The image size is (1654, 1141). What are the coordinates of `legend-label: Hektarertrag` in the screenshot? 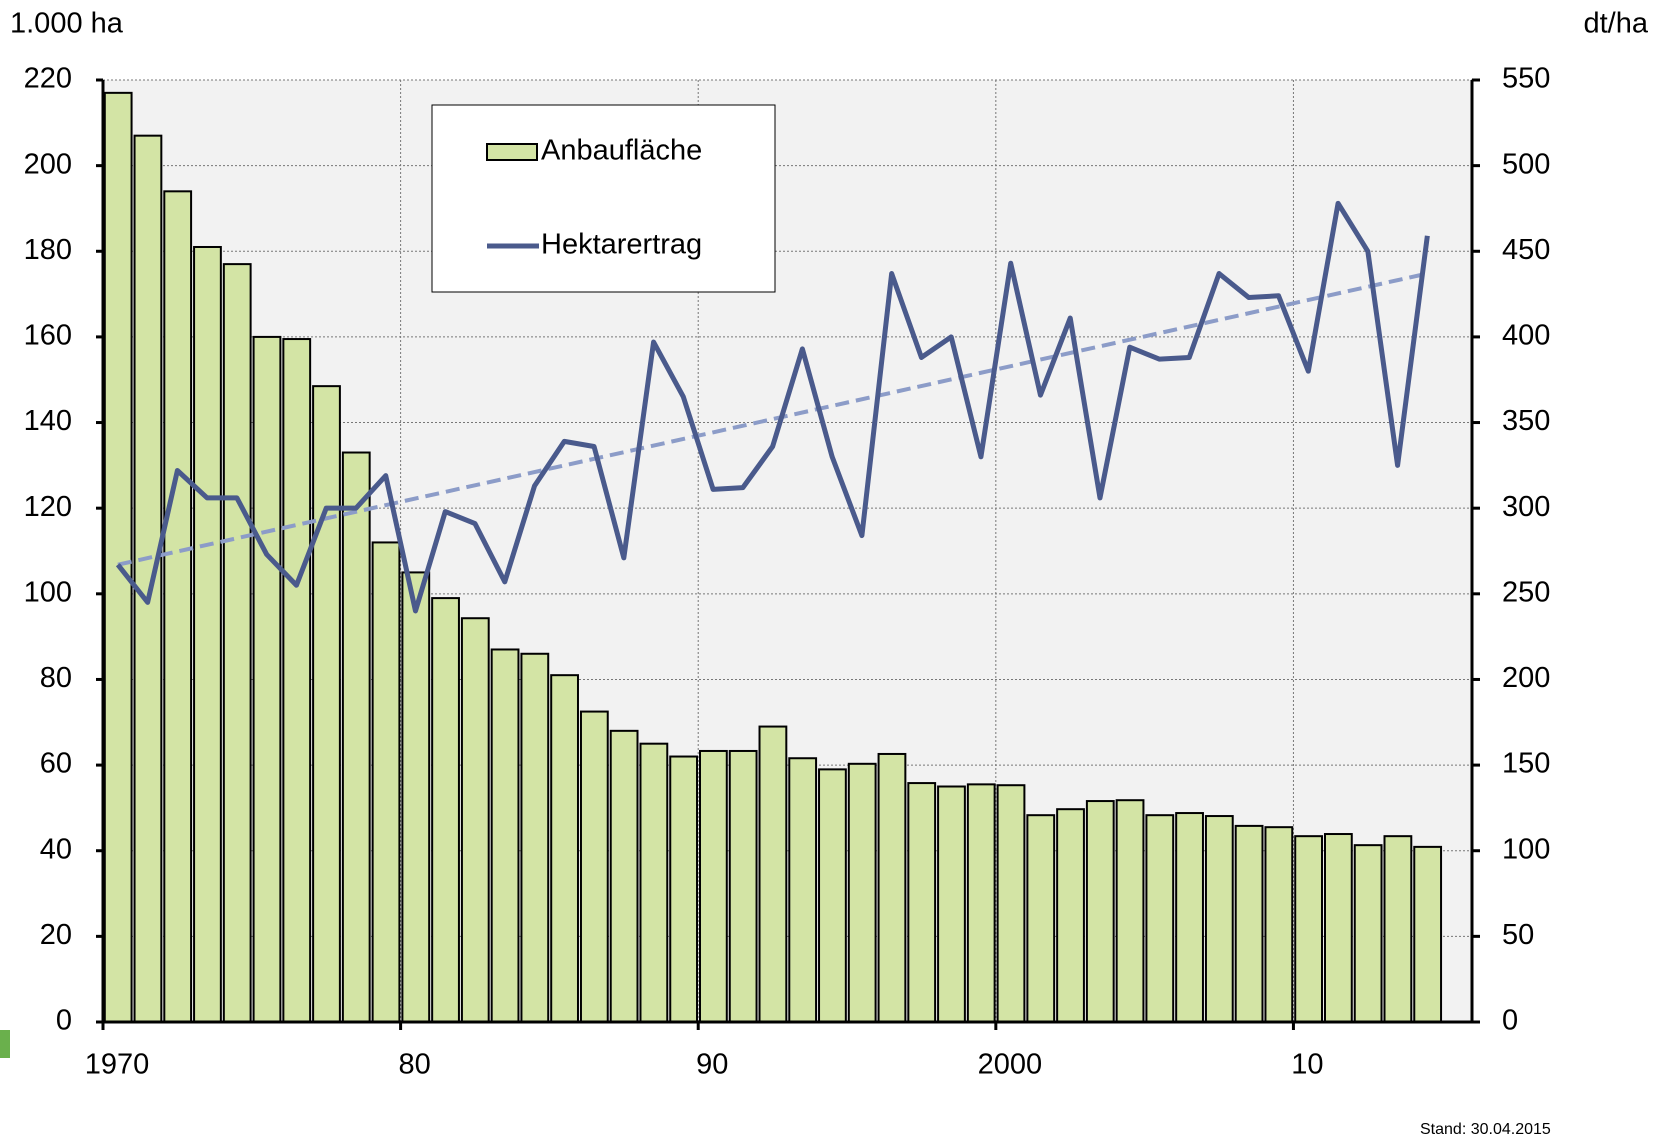 It's located at (621, 245).